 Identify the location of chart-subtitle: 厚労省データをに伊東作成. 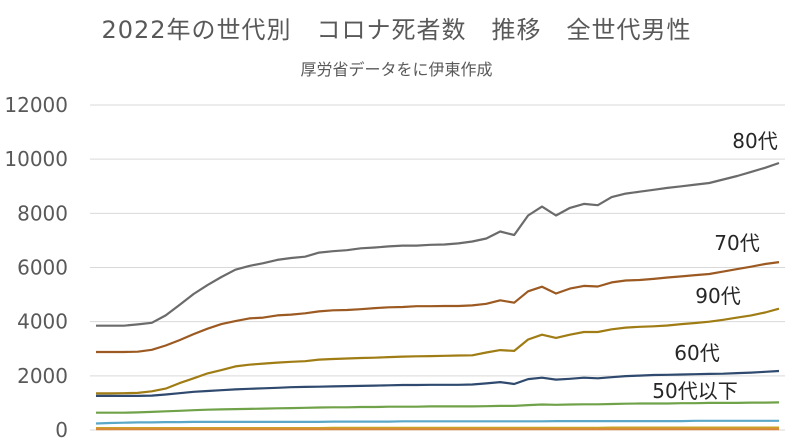
(396, 69).